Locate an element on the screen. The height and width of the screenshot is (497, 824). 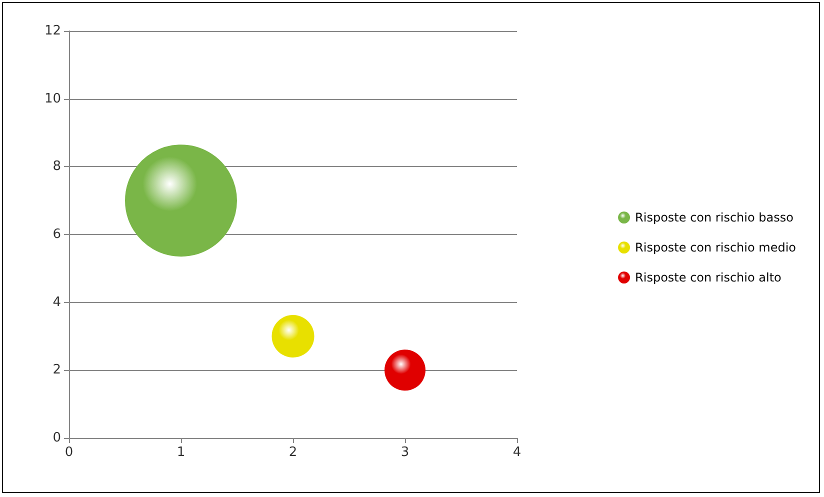
x-tick-label: 2 is located at coordinates (293, 452).